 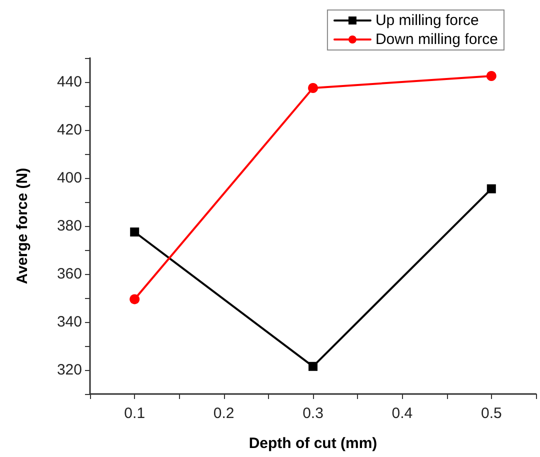 What do you see at coordinates (402, 413) in the screenshot?
I see `x-tick-label: 0.4` at bounding box center [402, 413].